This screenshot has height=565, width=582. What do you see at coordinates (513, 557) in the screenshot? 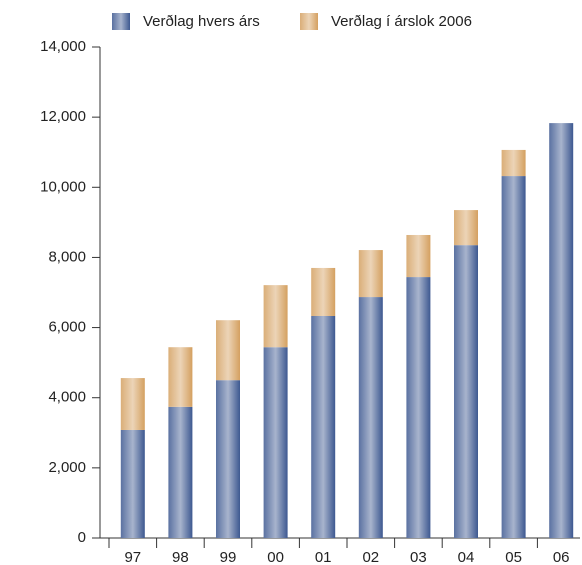
I see `x-tick-label: 05` at bounding box center [513, 557].